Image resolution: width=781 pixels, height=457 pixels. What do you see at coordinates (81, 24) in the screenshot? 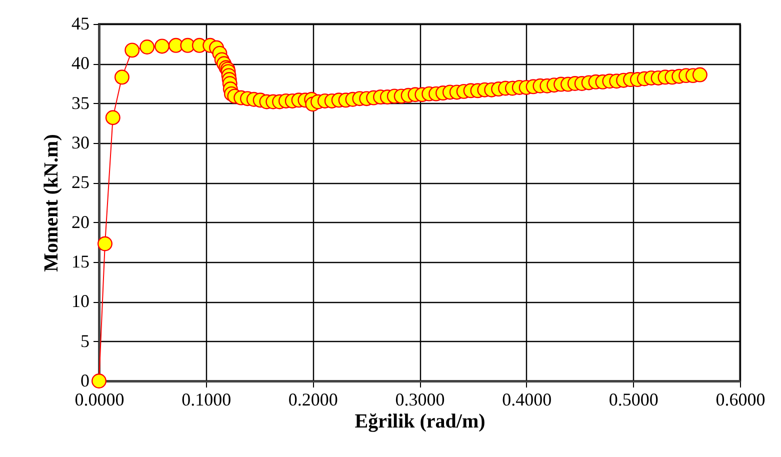
I see `y-tick-label: 45` at bounding box center [81, 24].